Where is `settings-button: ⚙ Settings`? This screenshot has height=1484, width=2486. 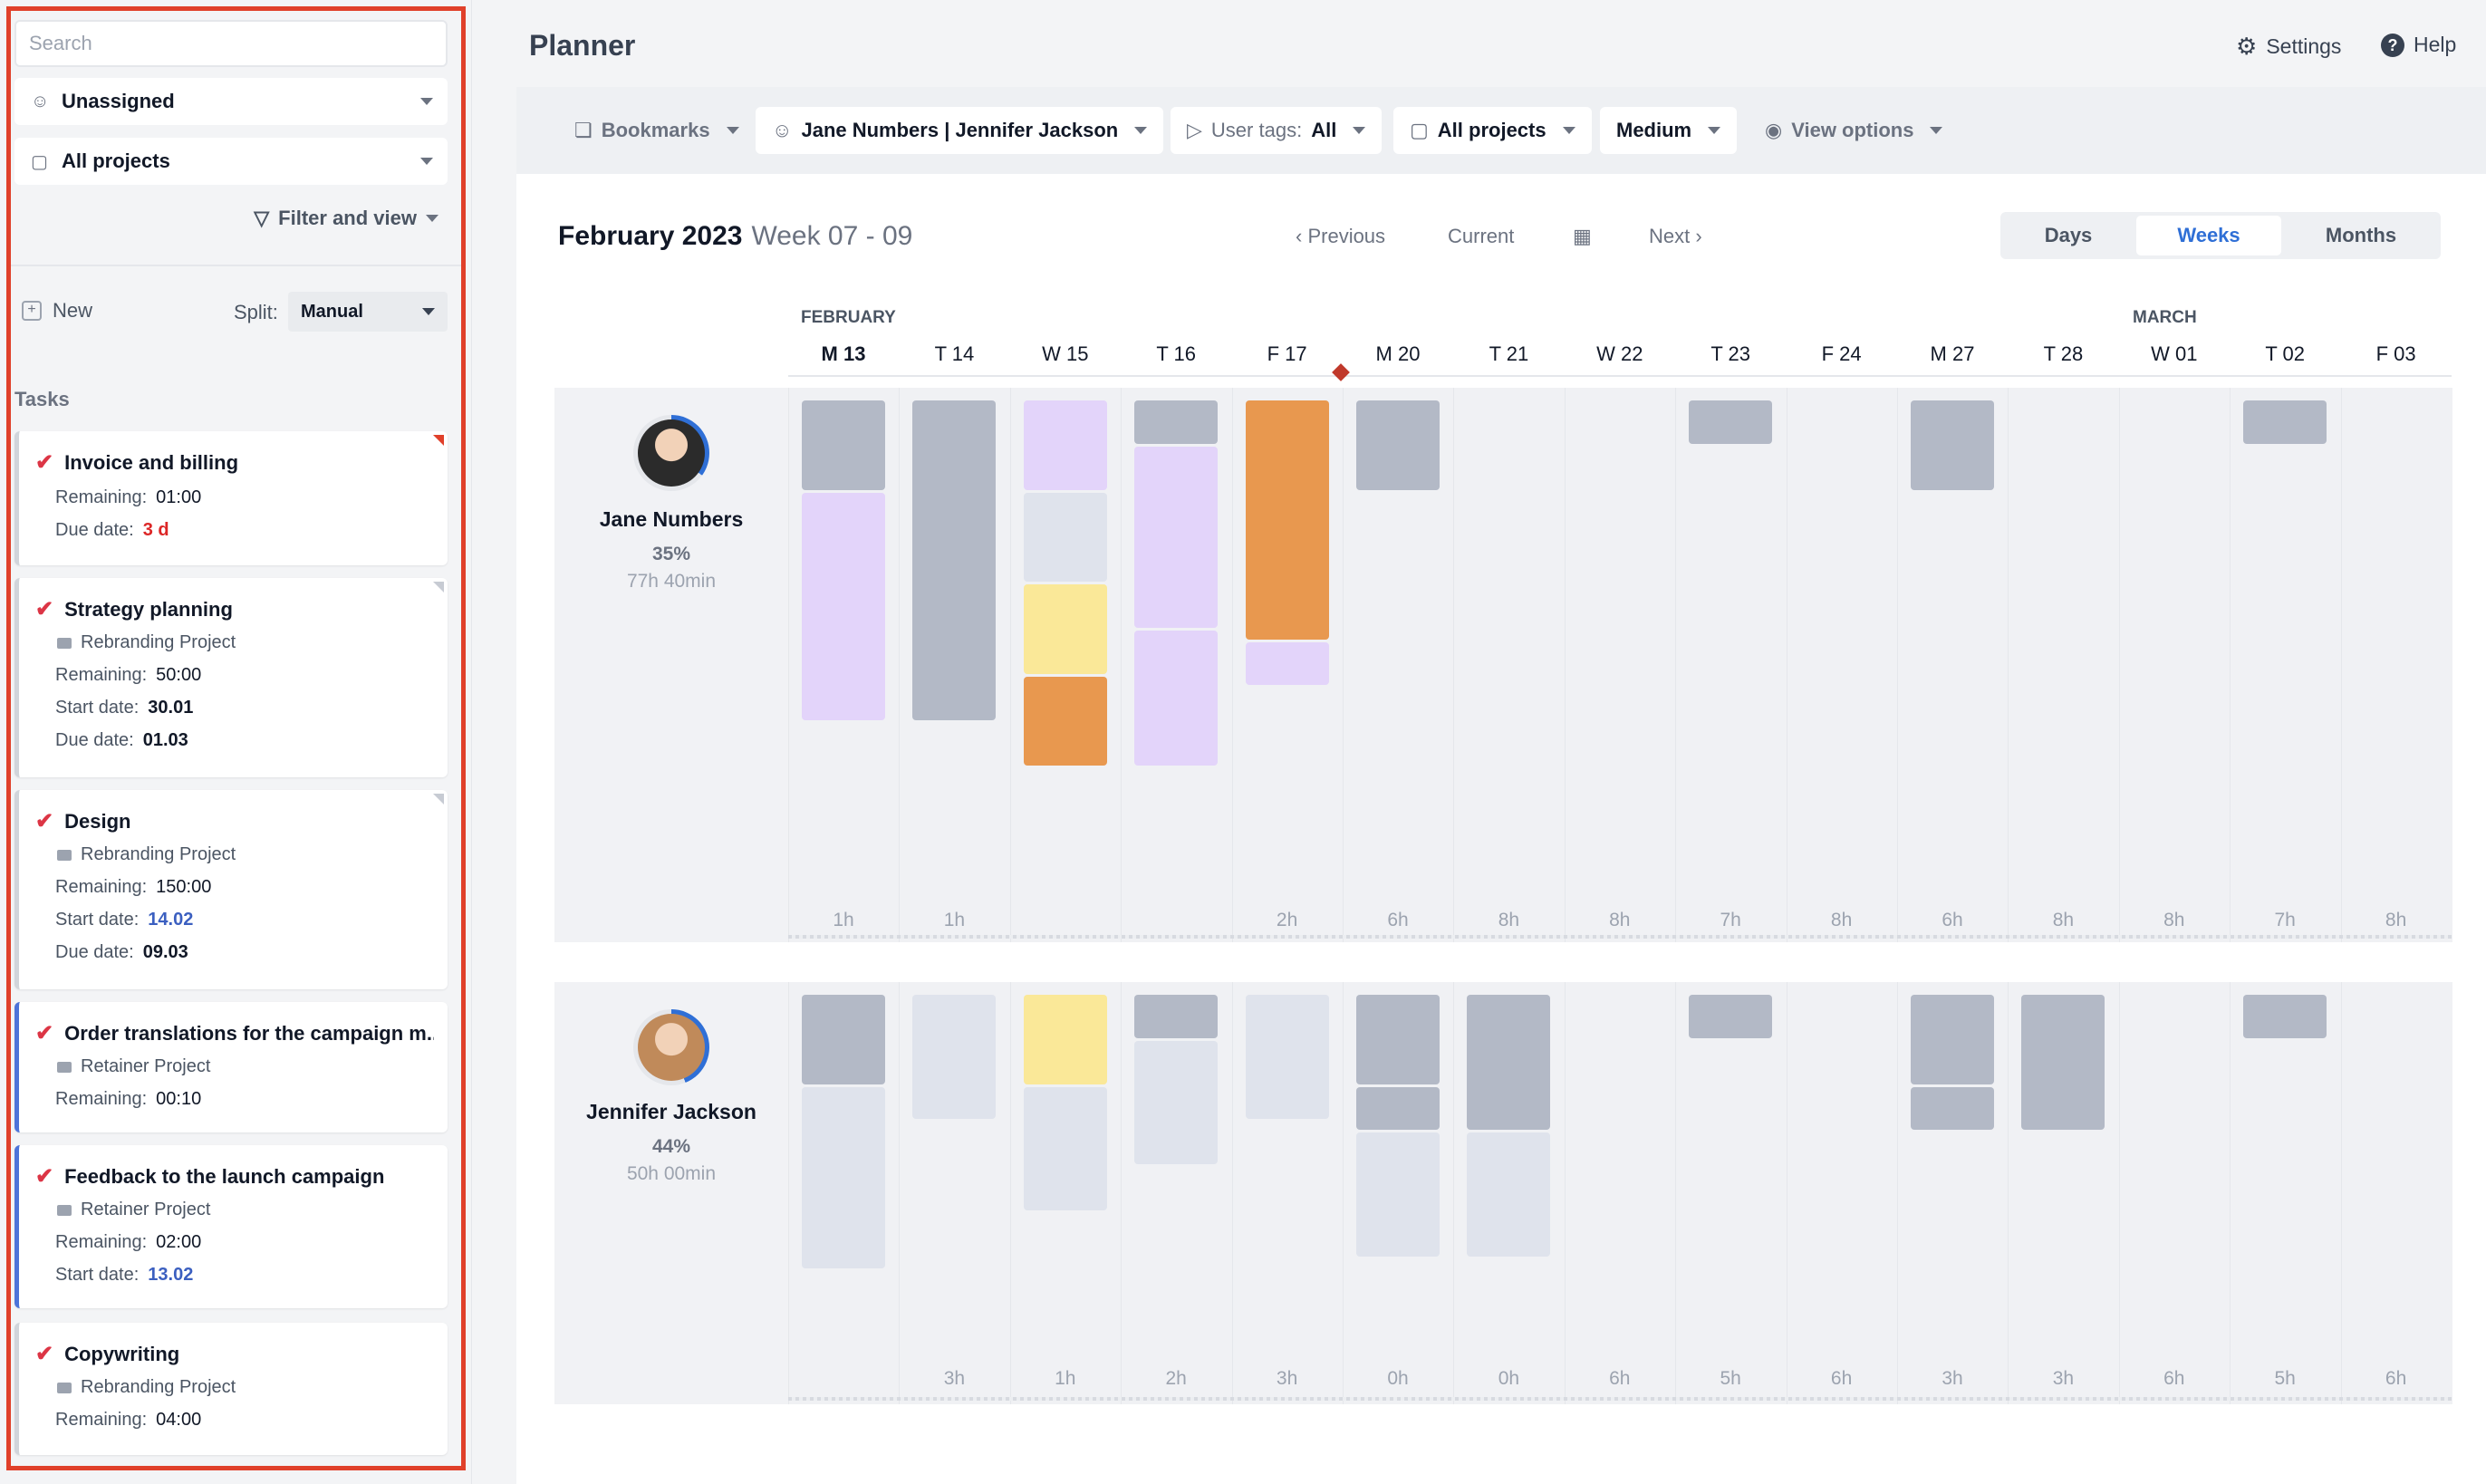 settings-button: ⚙ Settings is located at coordinates (2288, 47).